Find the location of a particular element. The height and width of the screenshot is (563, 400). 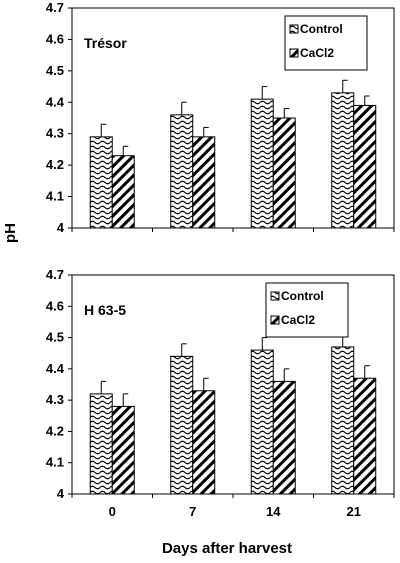

x-tick-label: 21 is located at coordinates (354, 511).